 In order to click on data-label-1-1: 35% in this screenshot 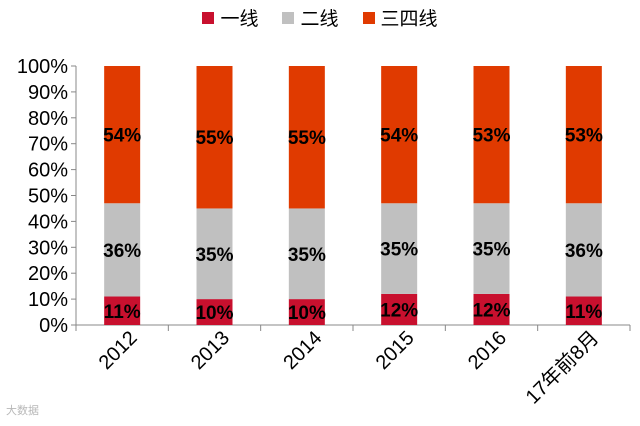, I will do `click(214, 255)`.